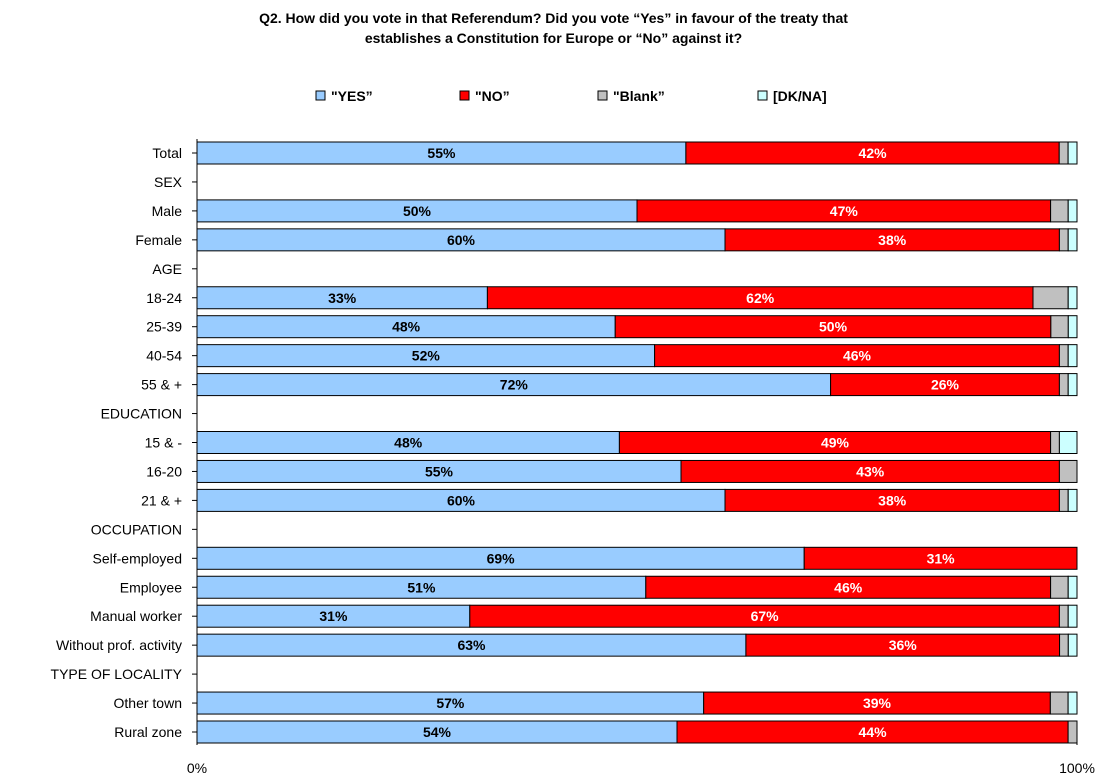 The height and width of the screenshot is (778, 1107). I want to click on data-label-yes-40-54: 52%, so click(426, 356).